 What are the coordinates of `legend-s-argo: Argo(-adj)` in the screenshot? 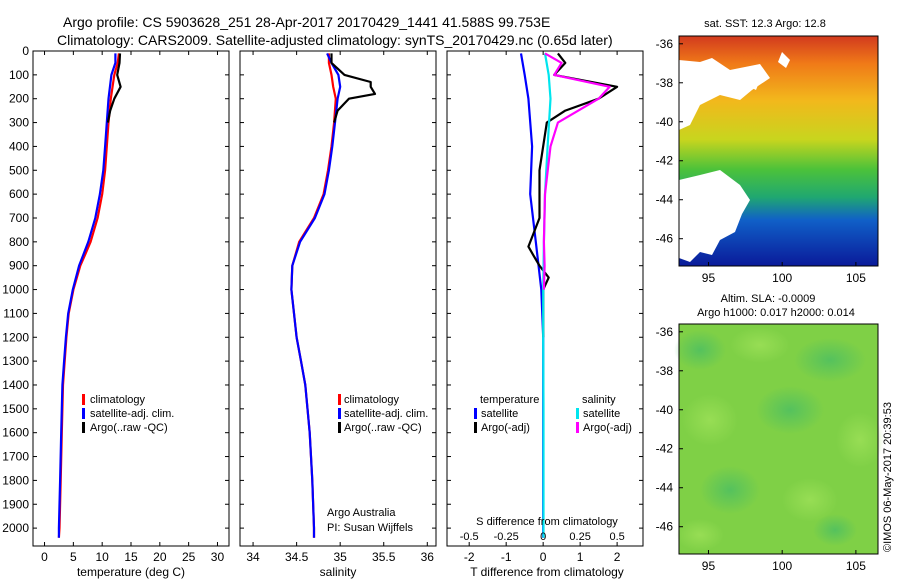 It's located at (607, 428).